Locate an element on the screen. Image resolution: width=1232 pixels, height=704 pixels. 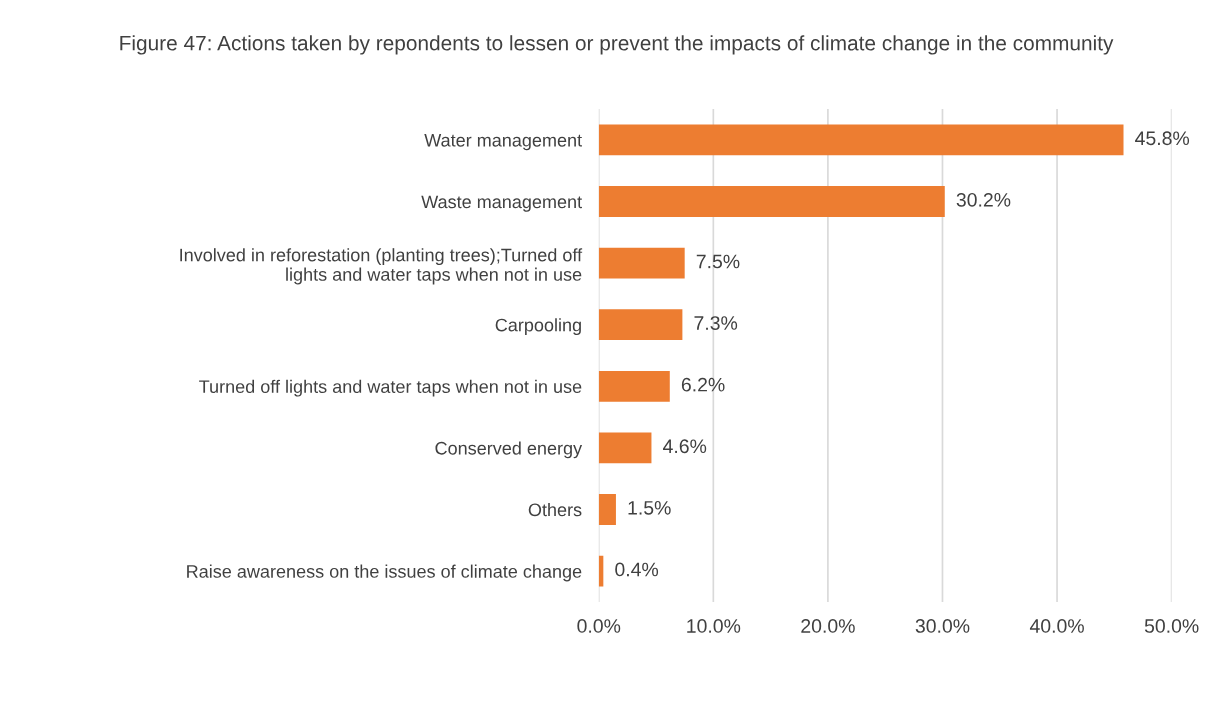
data-label: 4.6% is located at coordinates (685, 446).